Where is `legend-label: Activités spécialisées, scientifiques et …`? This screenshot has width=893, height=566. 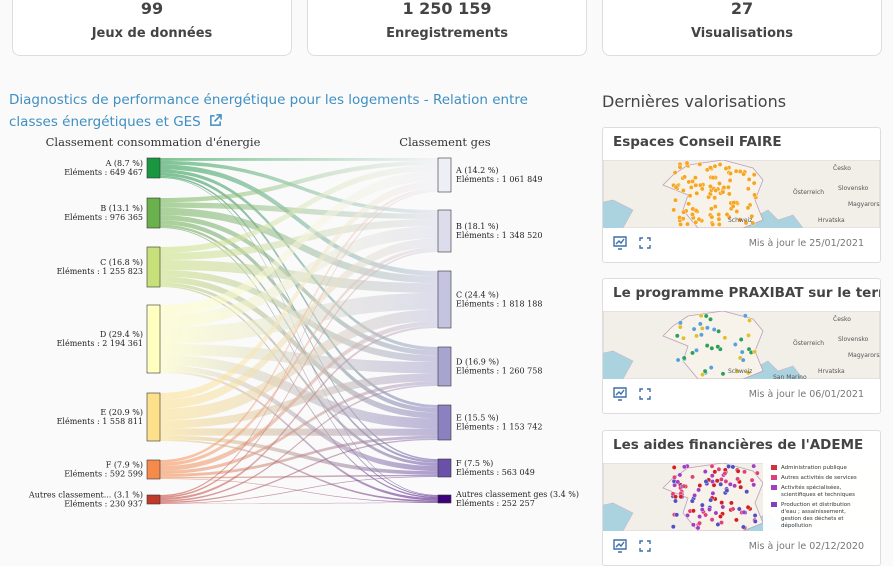
legend-label: Activités spécialisées, scientifiques et … is located at coordinates (818, 491).